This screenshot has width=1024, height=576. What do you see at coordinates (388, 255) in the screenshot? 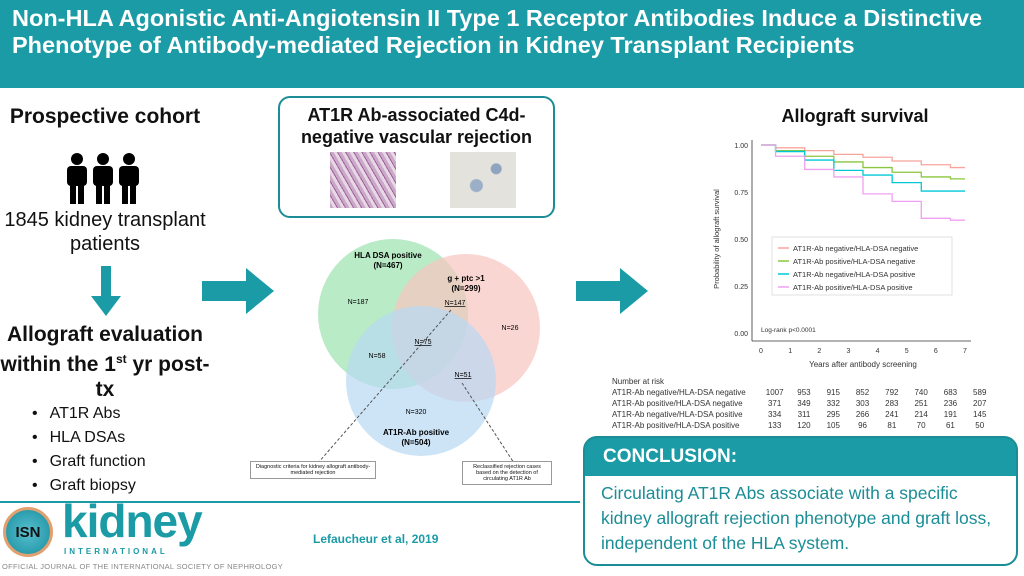
I see `venn-label: HLA DSA positive` at bounding box center [388, 255].